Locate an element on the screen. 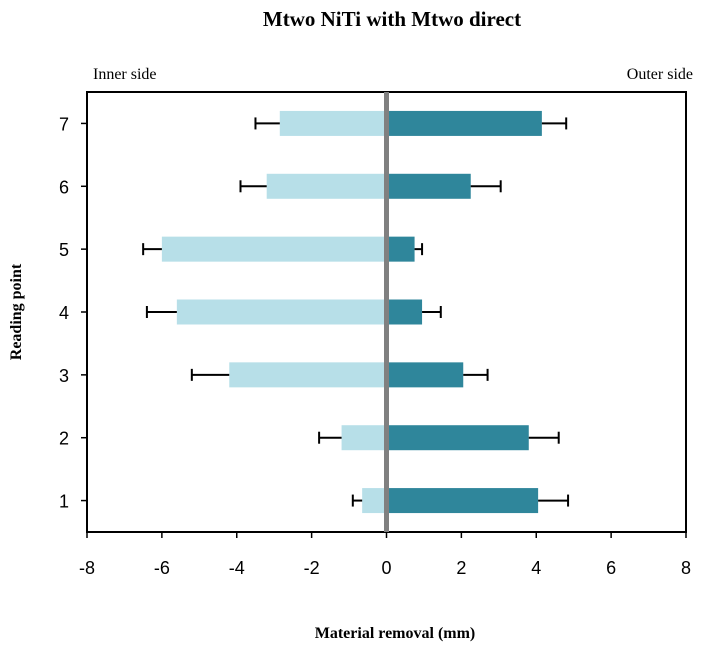 Image resolution: width=701 pixels, height=657 pixels. x-axis-title: Material removal (mm) is located at coordinates (395, 633).